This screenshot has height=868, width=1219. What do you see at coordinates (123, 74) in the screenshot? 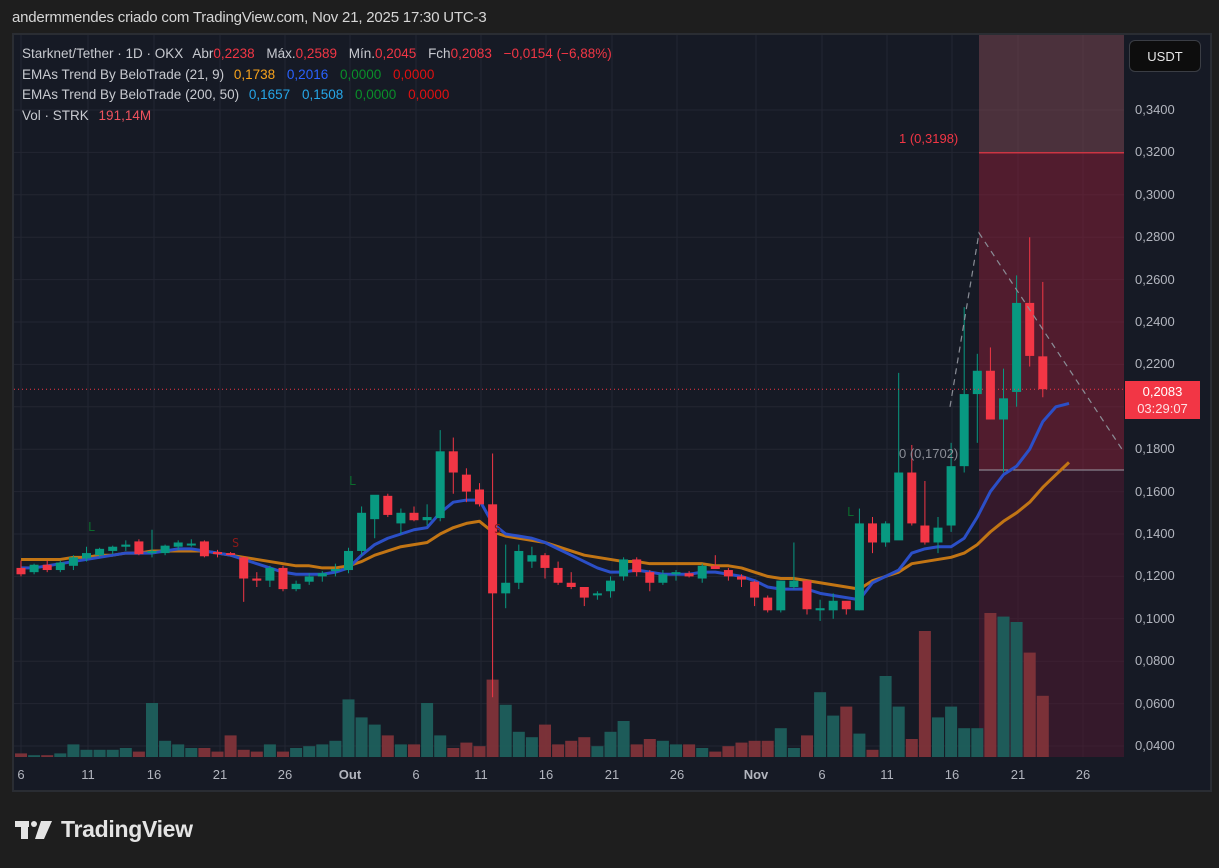
I see `ema1-name: EMAs Trend By BeloTrade (21, 9)` at bounding box center [123, 74].